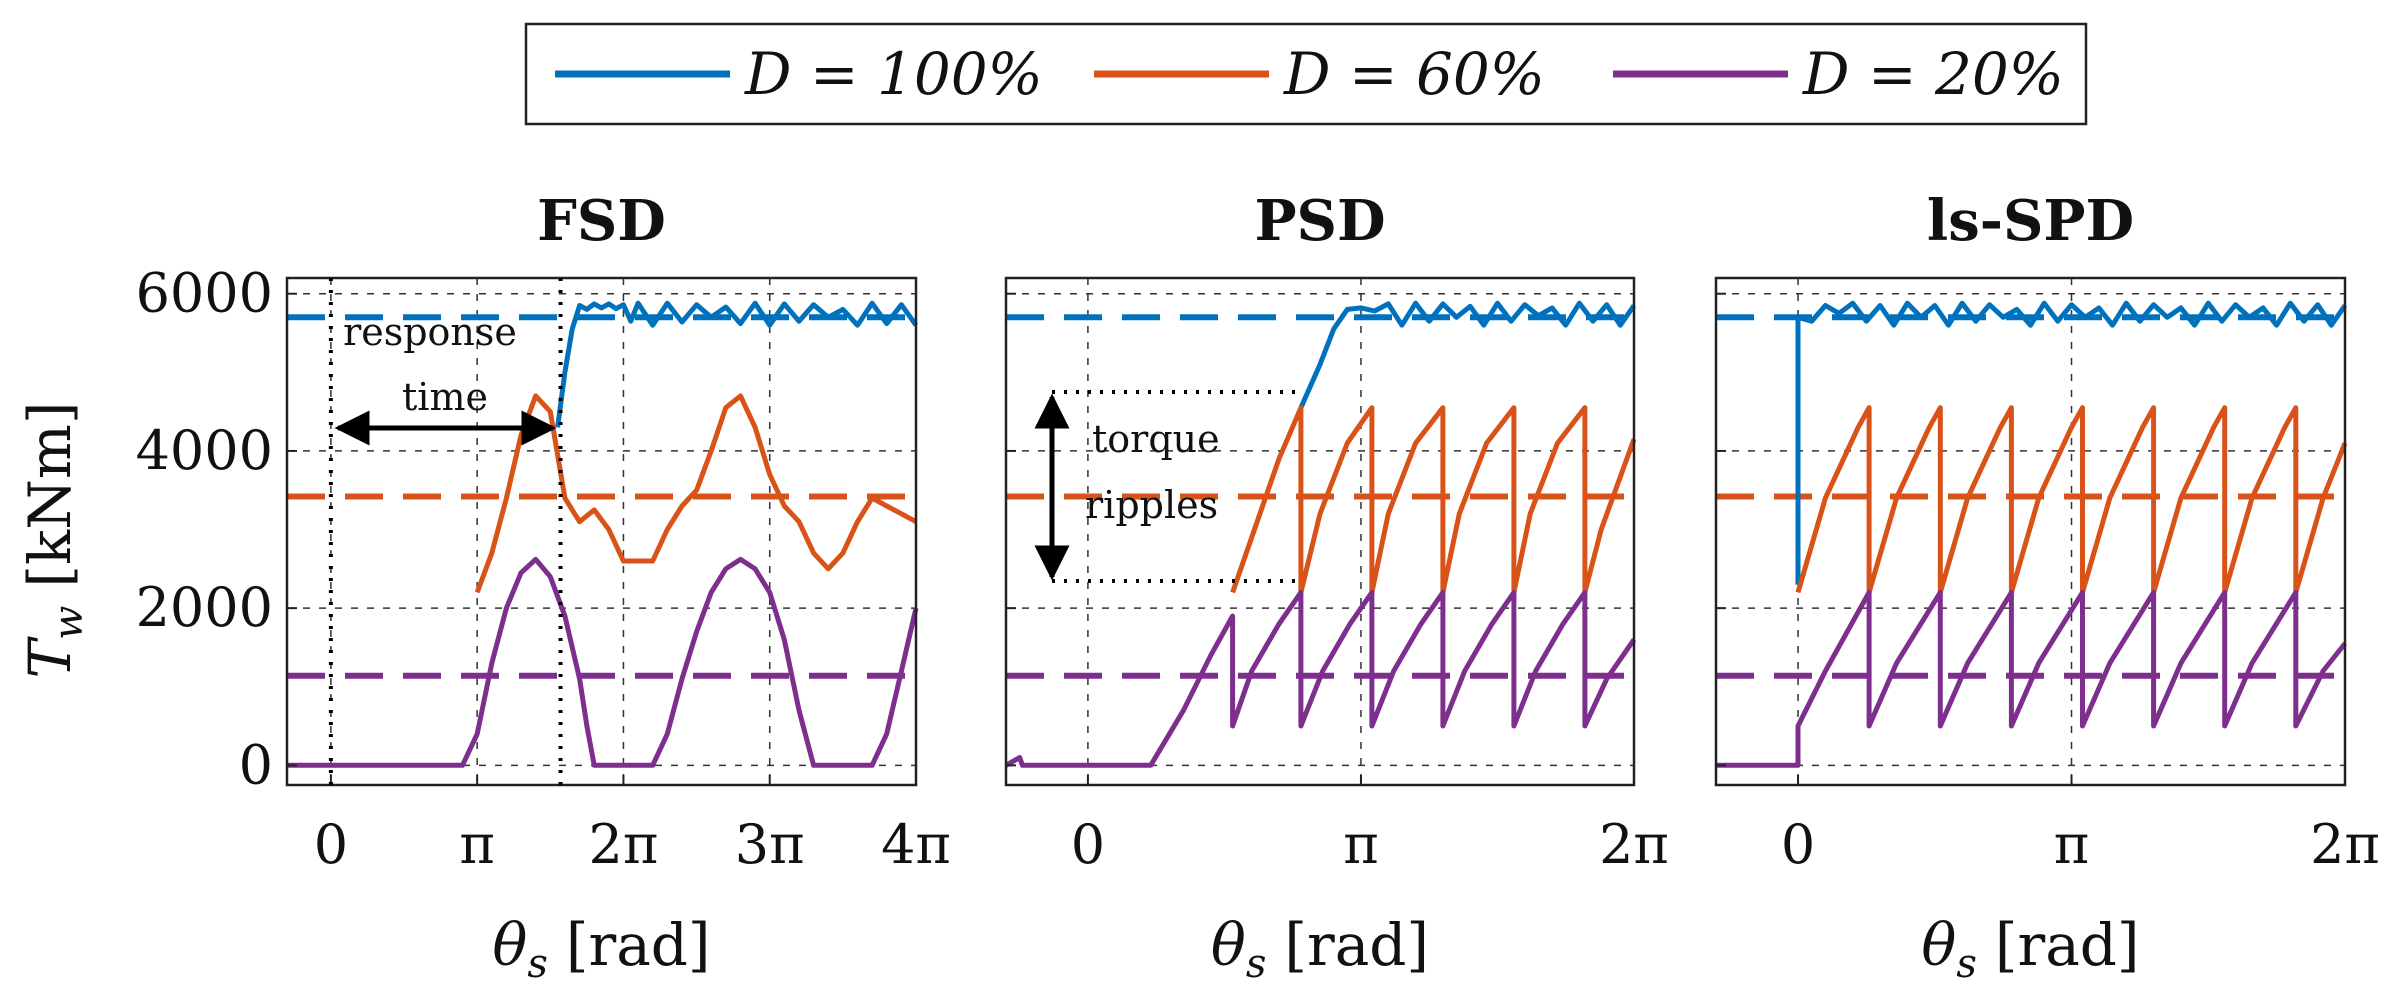  I want to click on legend-label-d60: D = 60%, so click(1414, 74).